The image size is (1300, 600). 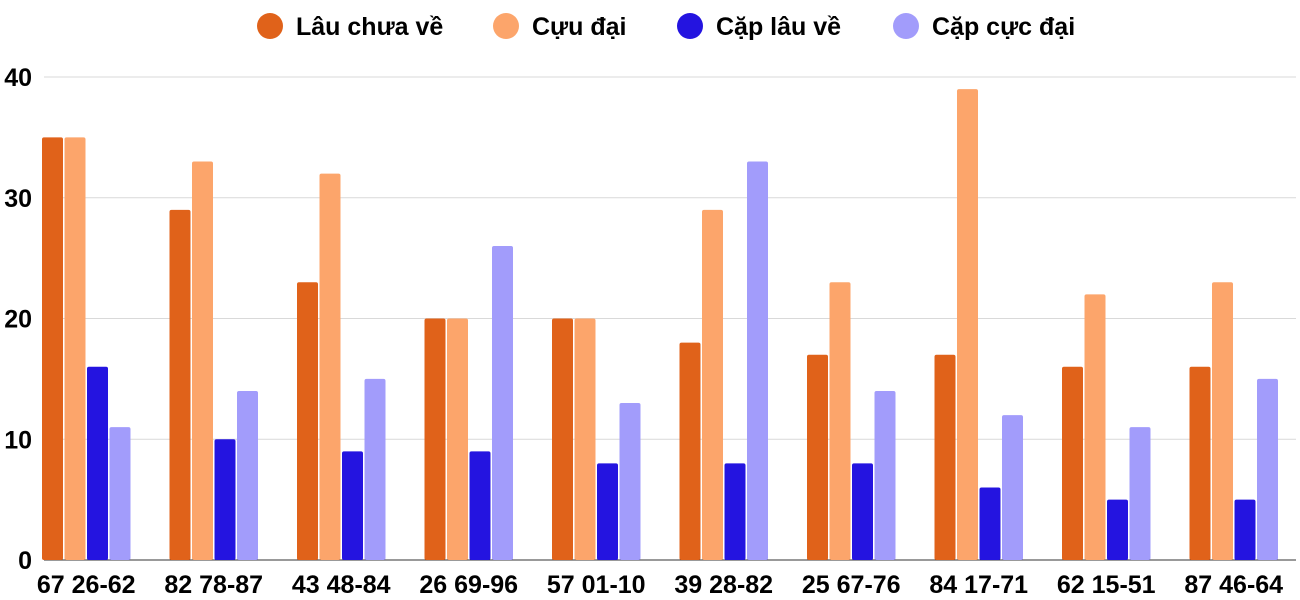 I want to click on legend-swatch-cuu-dai, so click(x=506, y=26).